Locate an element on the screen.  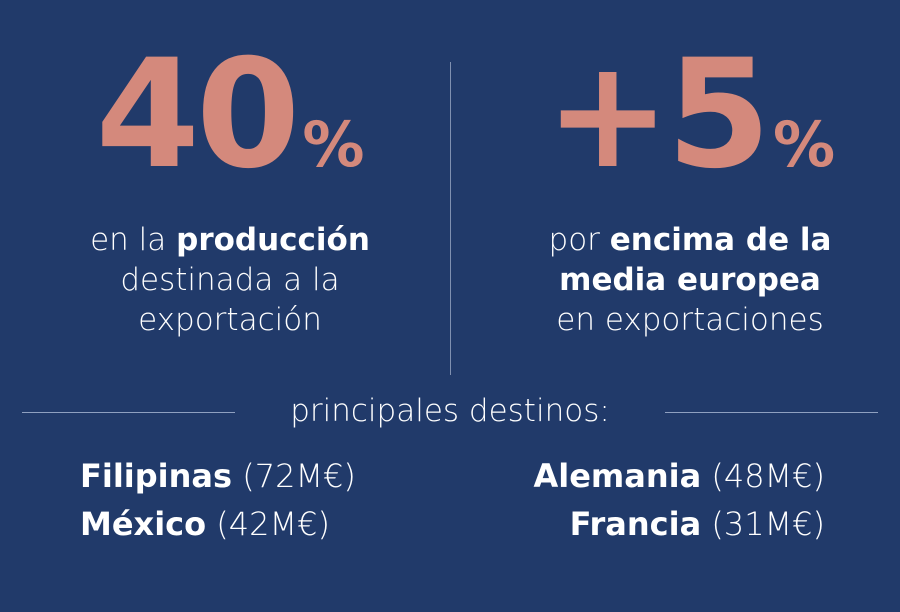
destination-amount: (31M€) is located at coordinates (768, 524).